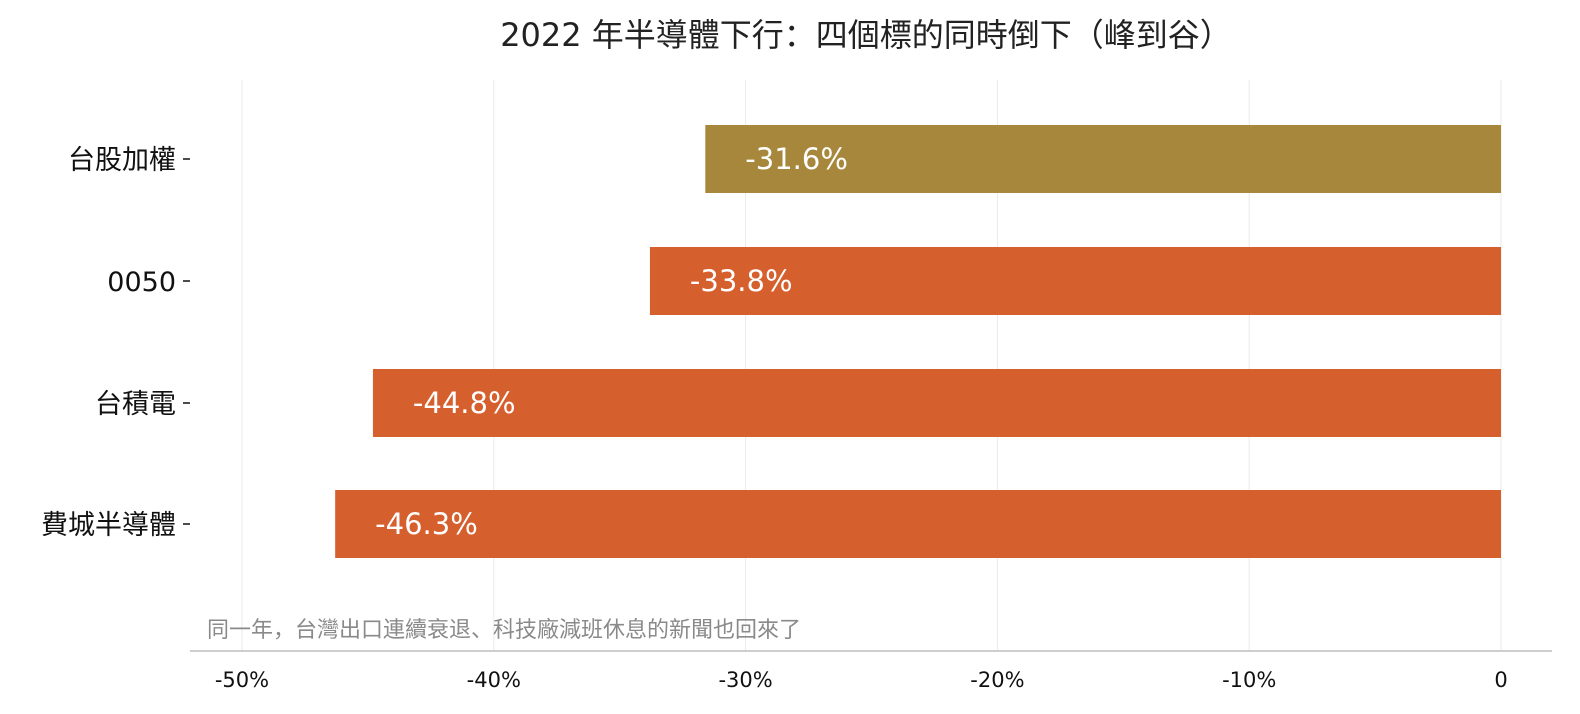  I want to click on annotation-note: 同一年，台灣出口連續衰退、科技廠減班休息的新聞也回來了, so click(504, 630).